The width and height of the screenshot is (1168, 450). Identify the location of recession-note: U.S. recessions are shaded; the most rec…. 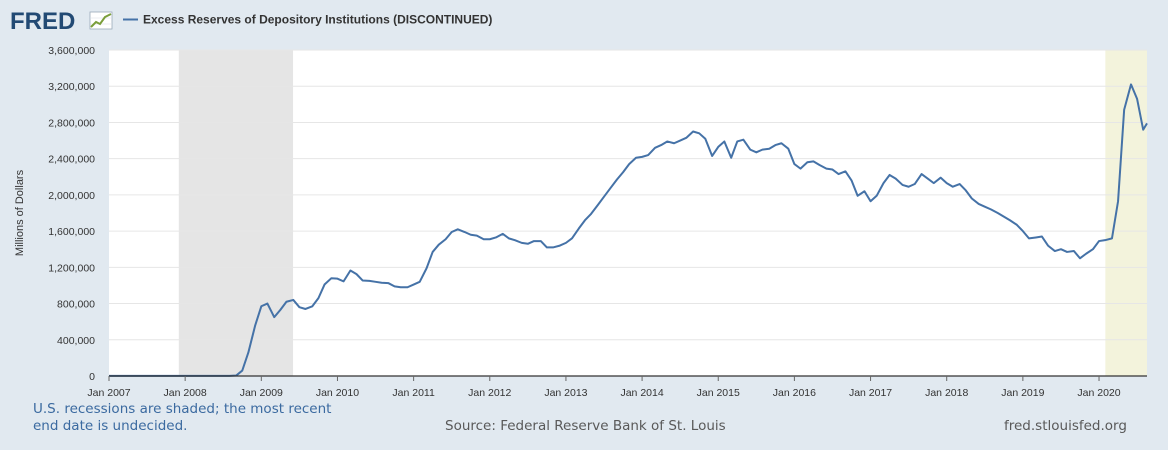
(183, 418).